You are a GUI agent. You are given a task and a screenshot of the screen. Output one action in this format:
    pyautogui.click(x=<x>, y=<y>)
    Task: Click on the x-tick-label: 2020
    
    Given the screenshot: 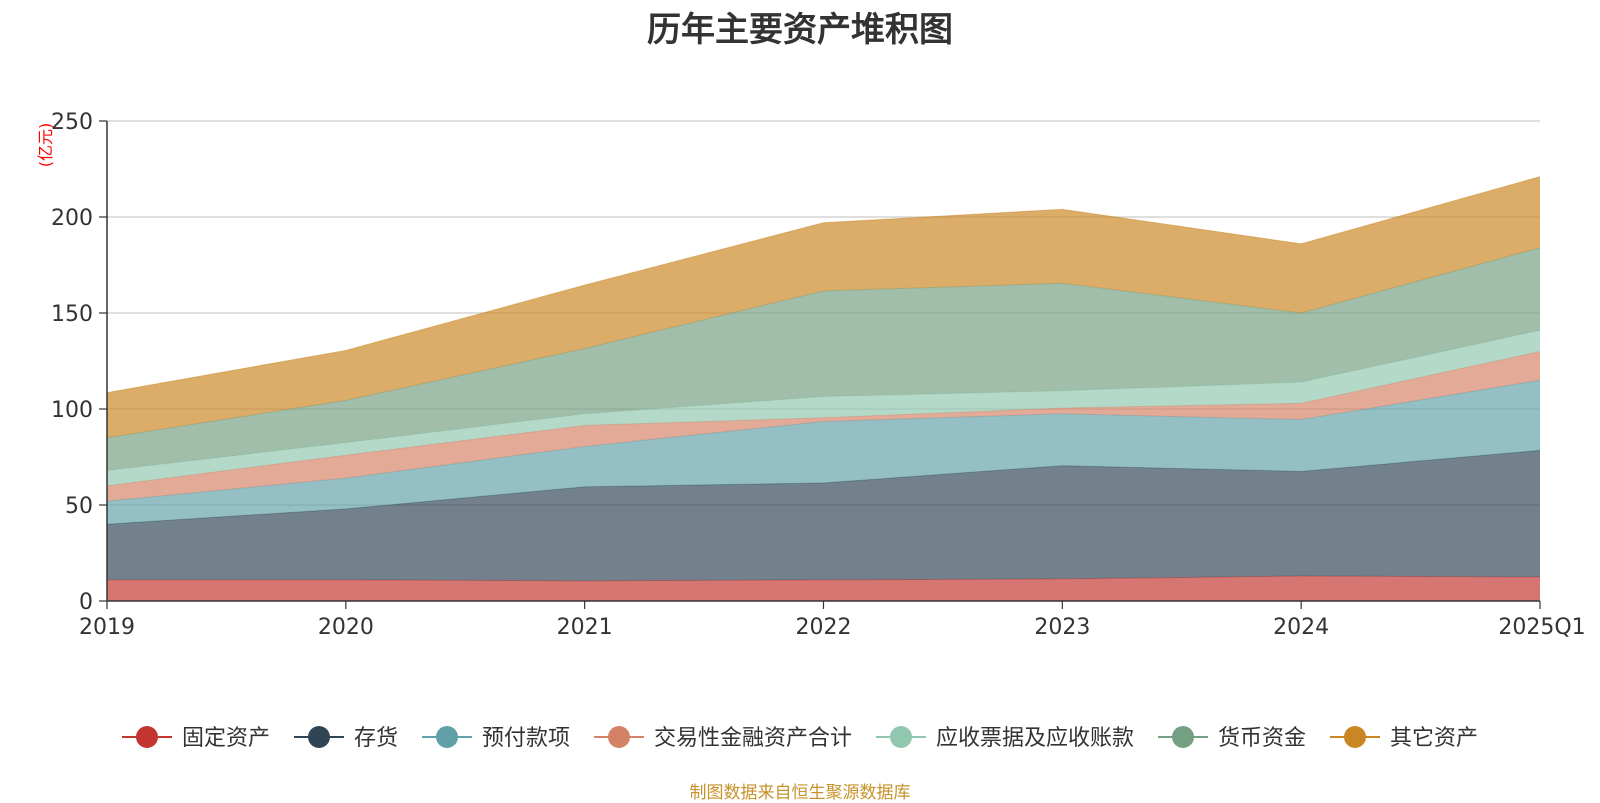 What is the action you would take?
    pyautogui.click(x=346, y=627)
    